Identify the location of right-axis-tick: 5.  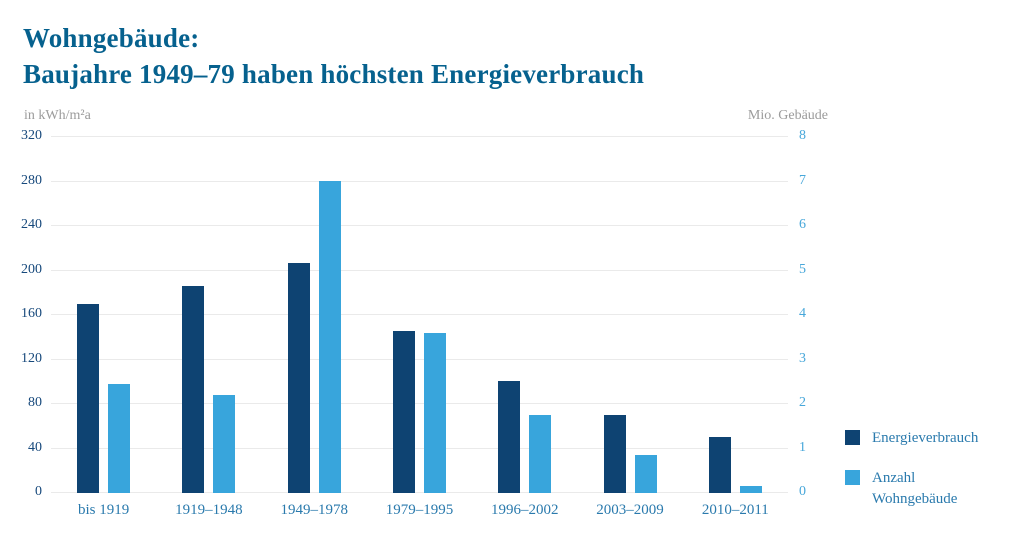
(802, 269).